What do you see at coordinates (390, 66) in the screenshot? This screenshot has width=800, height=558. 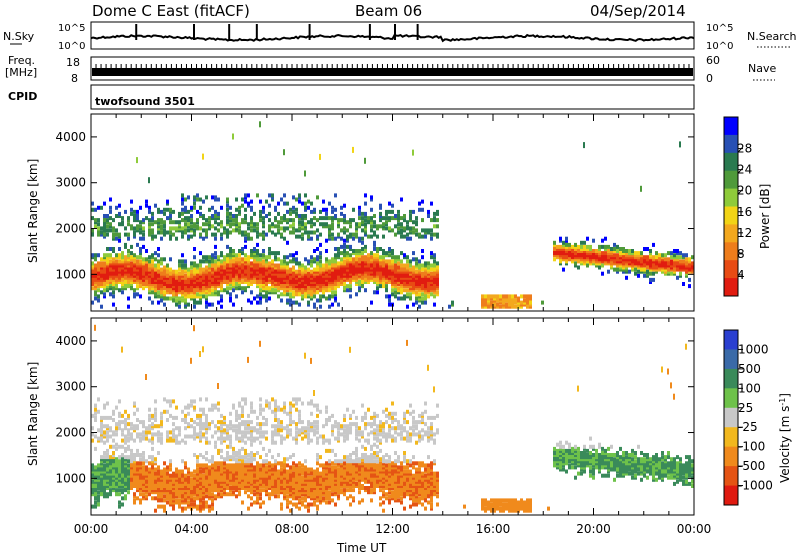 I see `freq-ticks` at bounding box center [390, 66].